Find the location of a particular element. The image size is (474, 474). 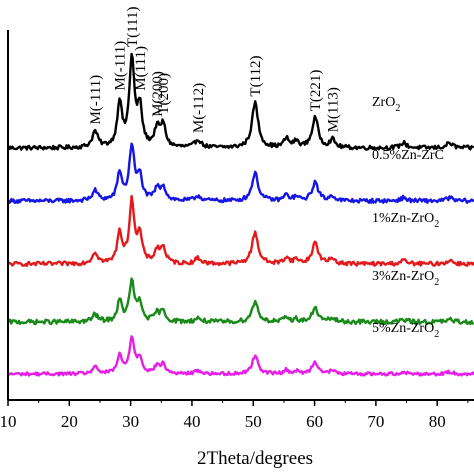

series-label-main: 3%Zn-ZrO is located at coordinates (403, 276).